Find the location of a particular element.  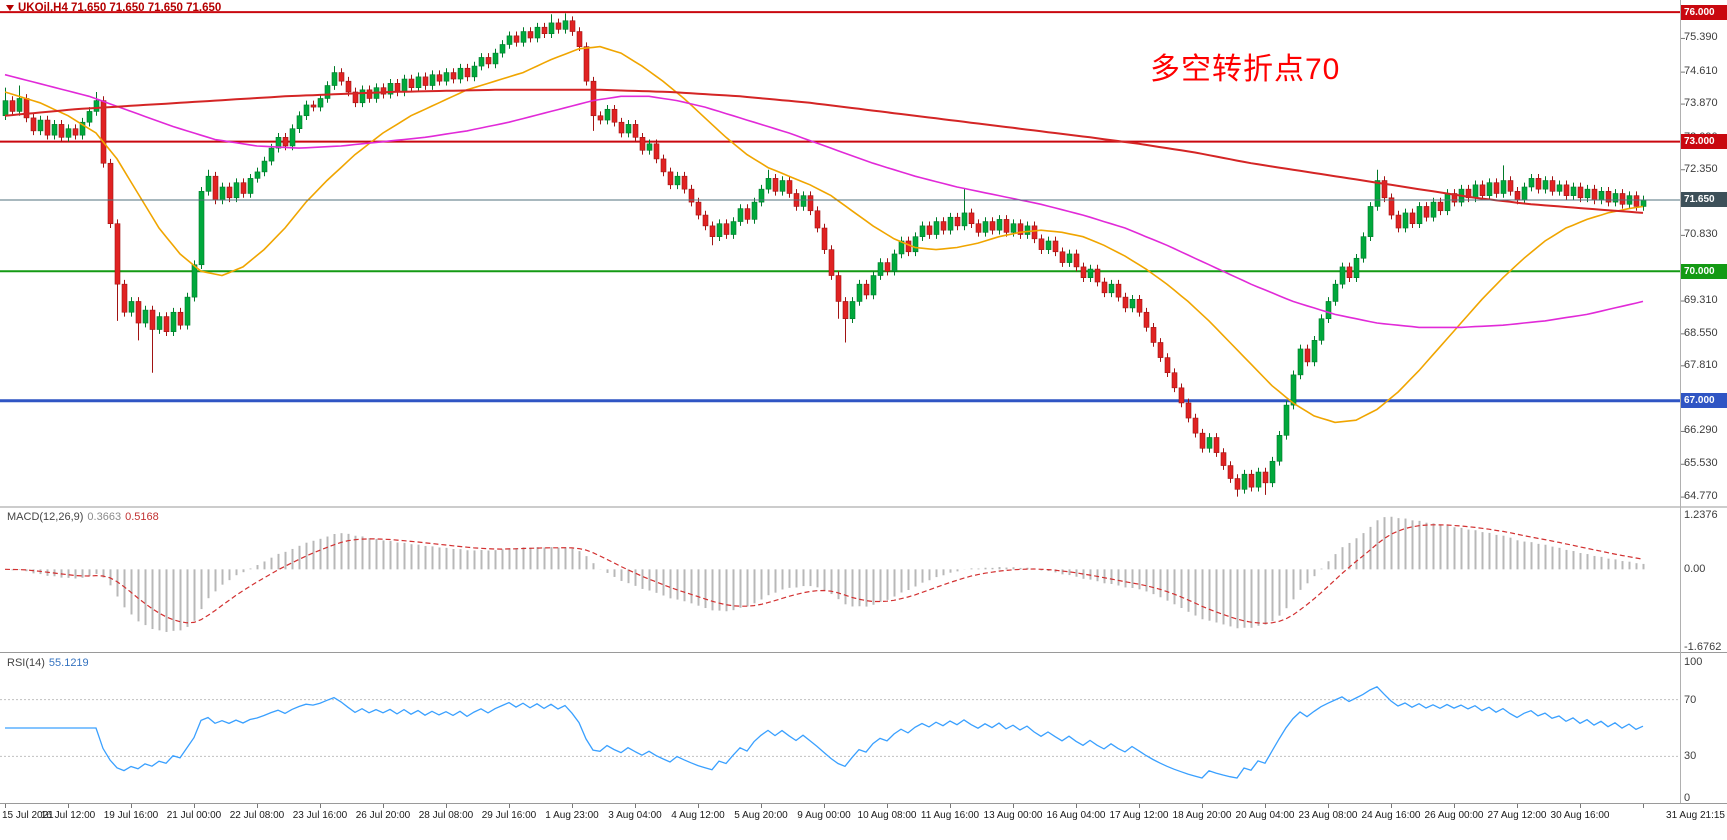

rsi-value: 55.1219 is located at coordinates (68, 663).